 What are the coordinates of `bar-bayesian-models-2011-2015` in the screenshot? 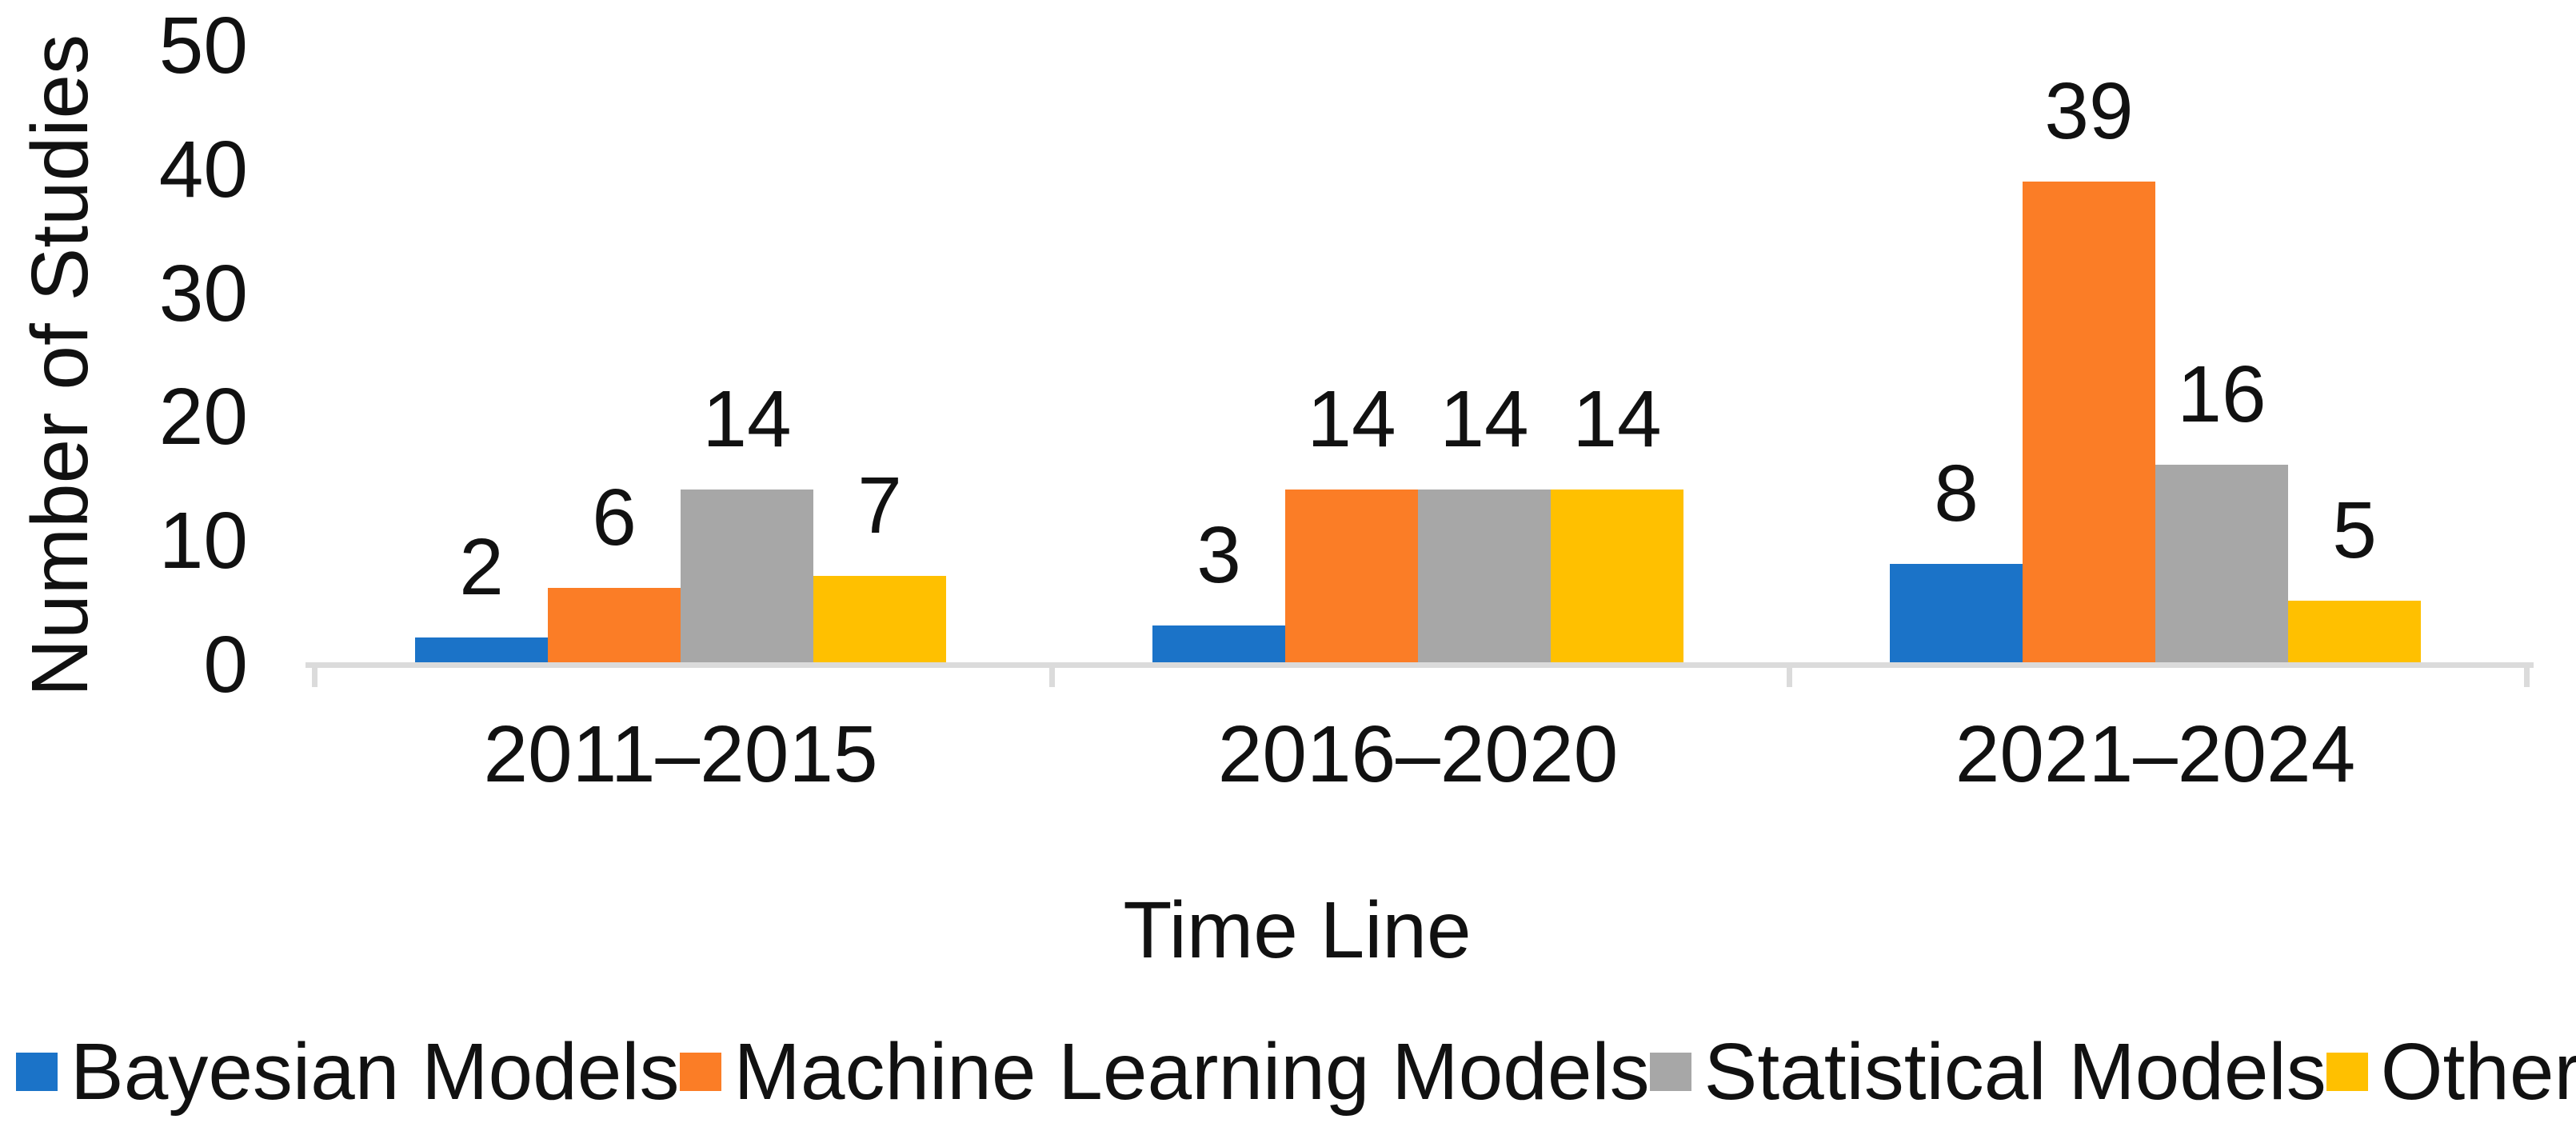 It's located at (482, 649).